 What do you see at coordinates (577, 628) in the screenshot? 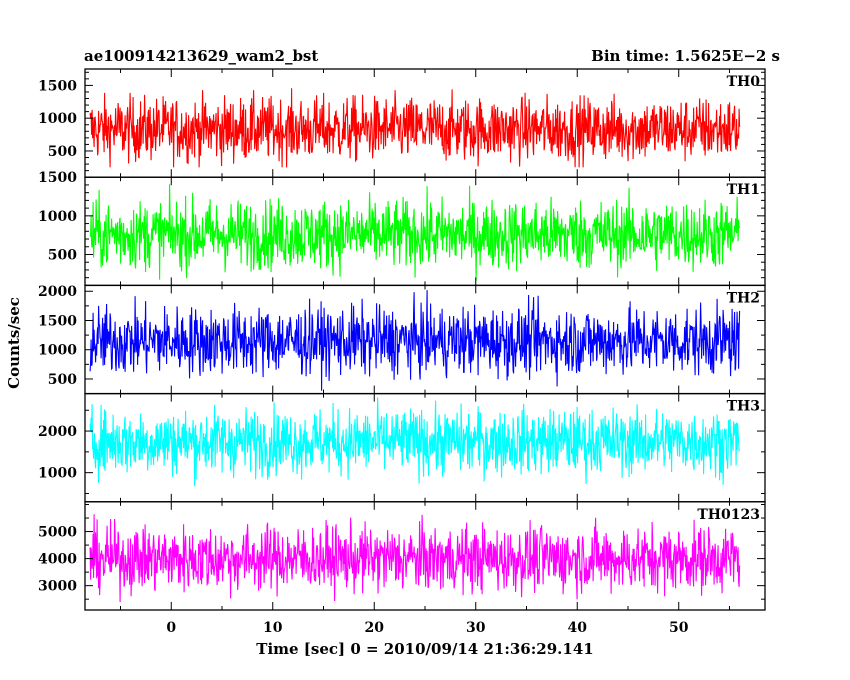
I see `x-tick-label: 40` at bounding box center [577, 628].